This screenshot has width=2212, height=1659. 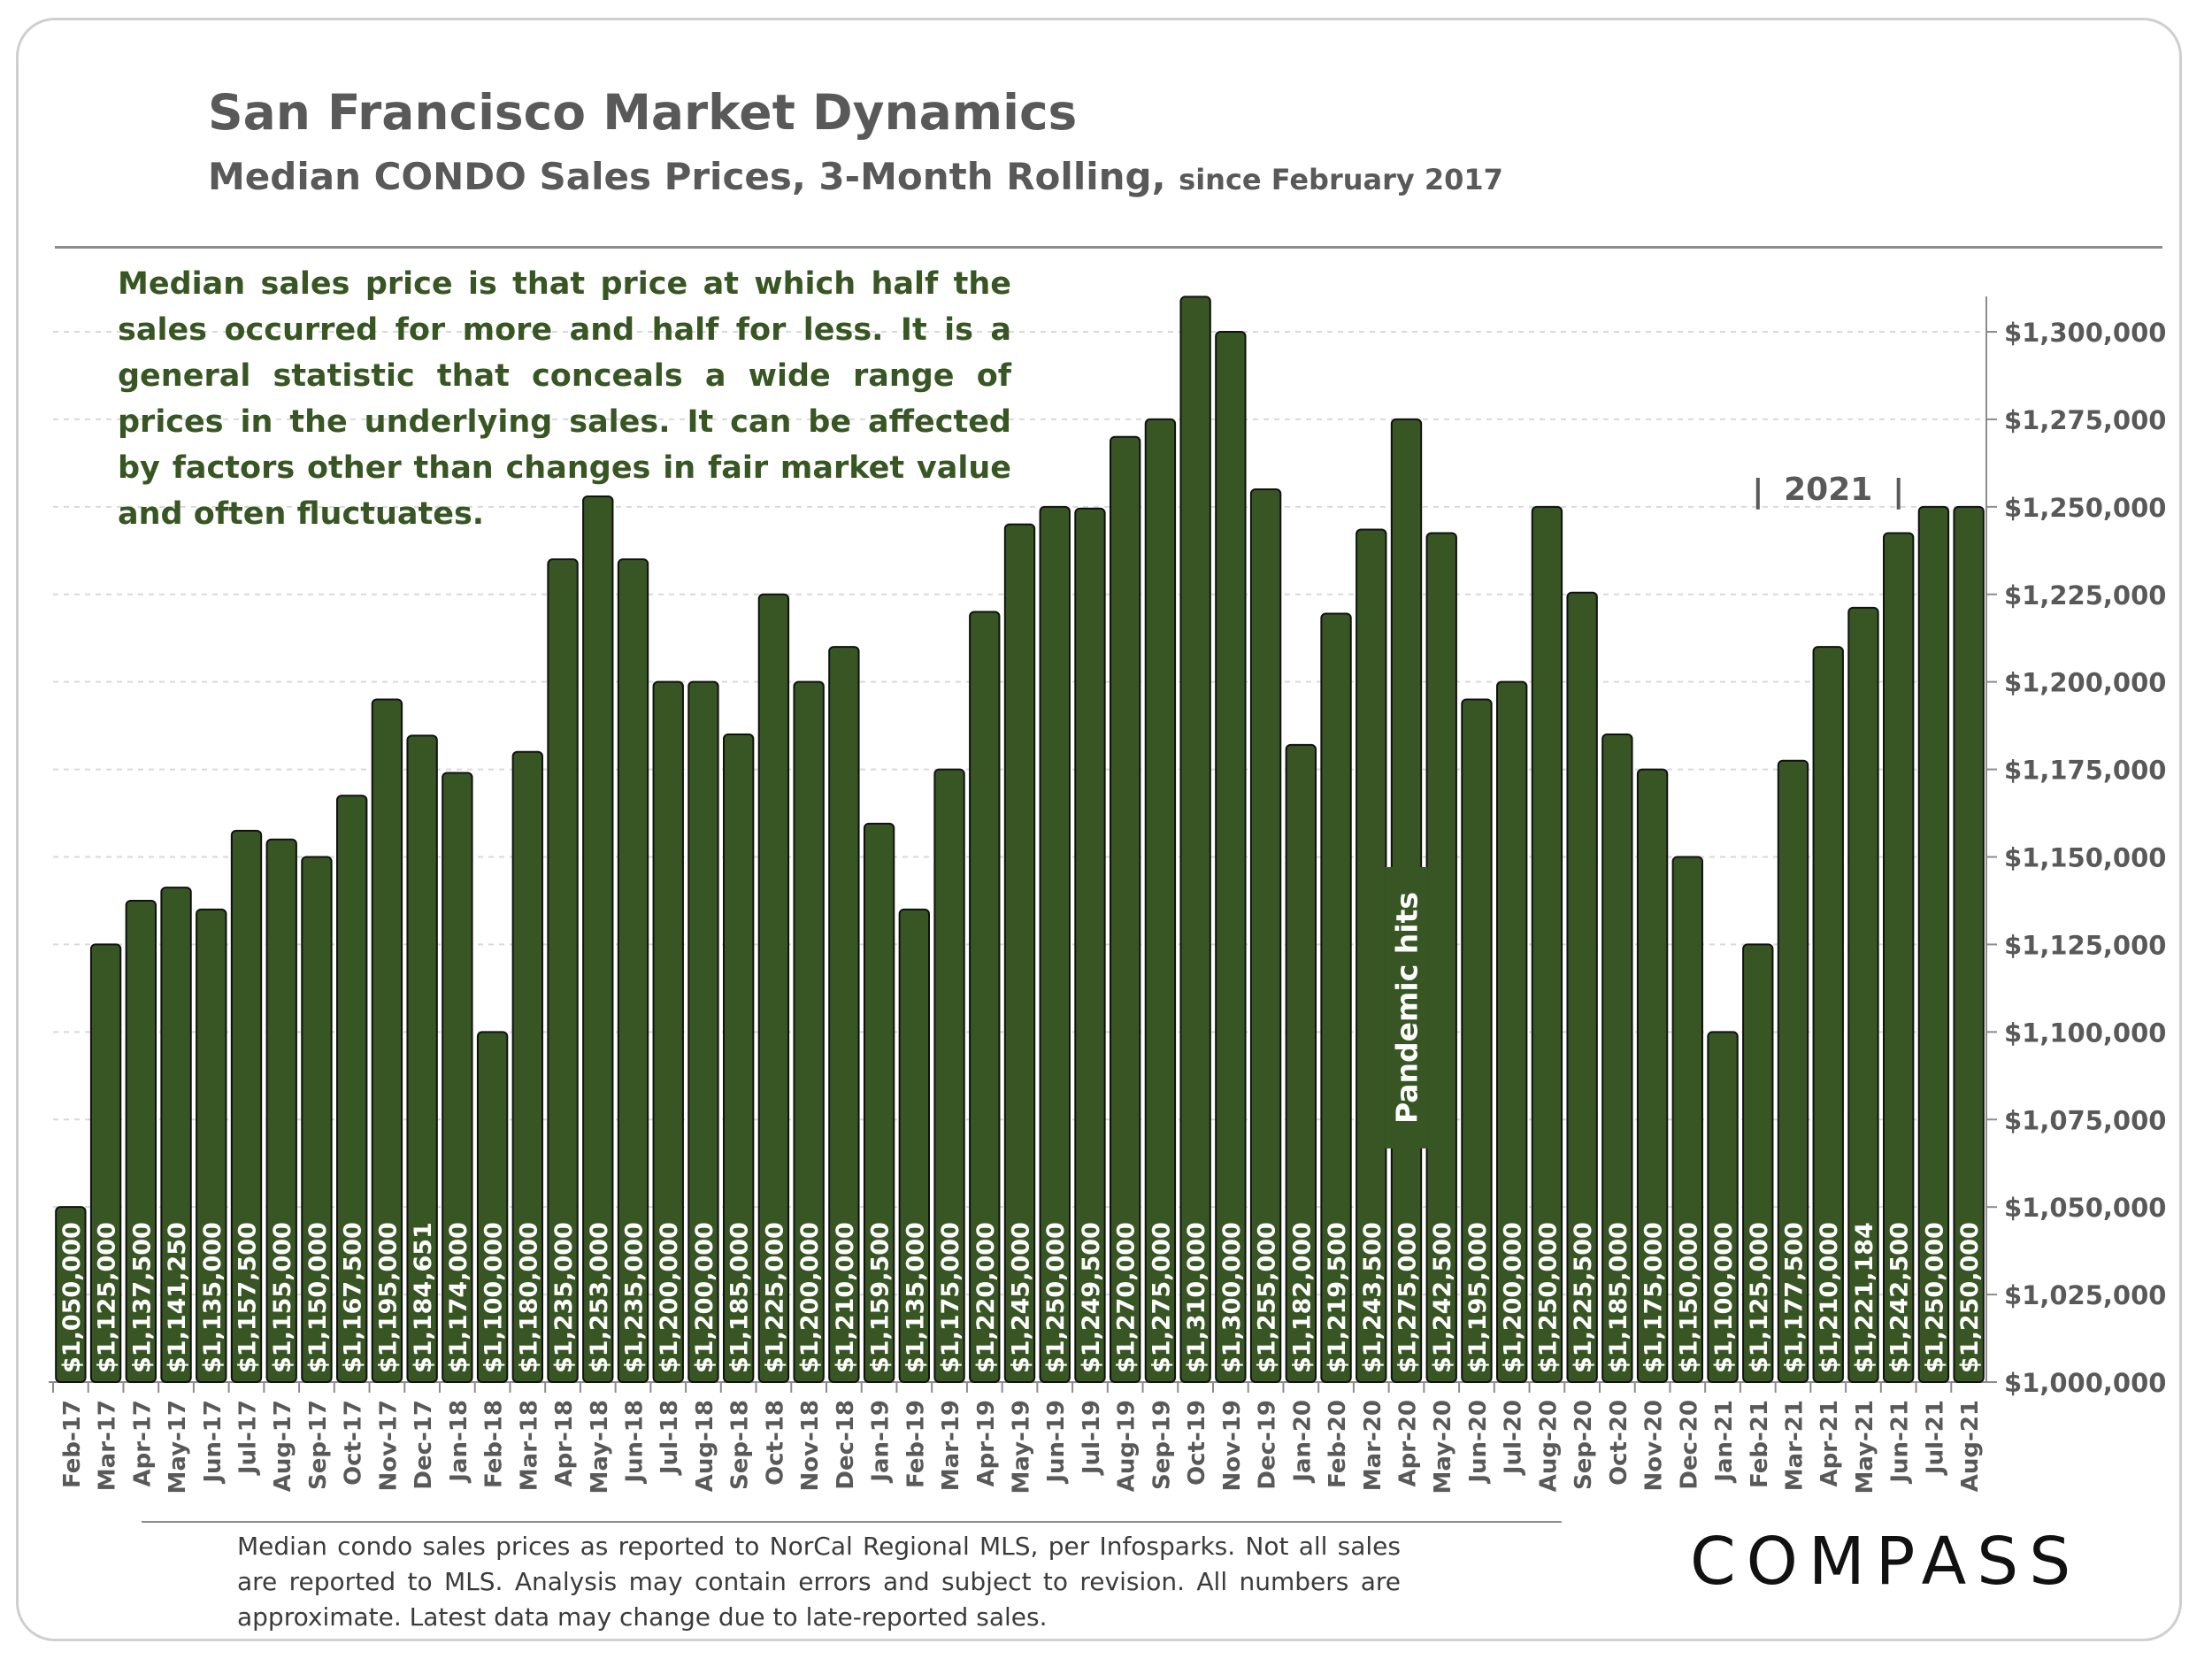 I want to click on x-tick-label: May-20, so click(x=1443, y=1447).